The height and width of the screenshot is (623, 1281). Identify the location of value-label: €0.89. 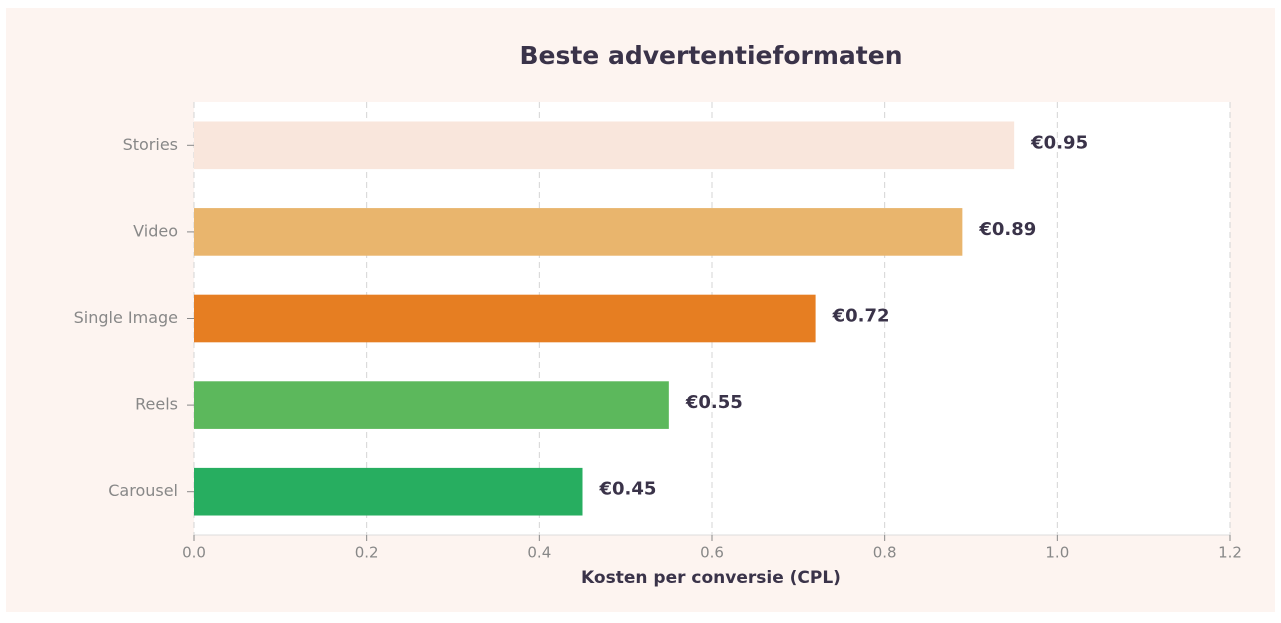
(1007, 229).